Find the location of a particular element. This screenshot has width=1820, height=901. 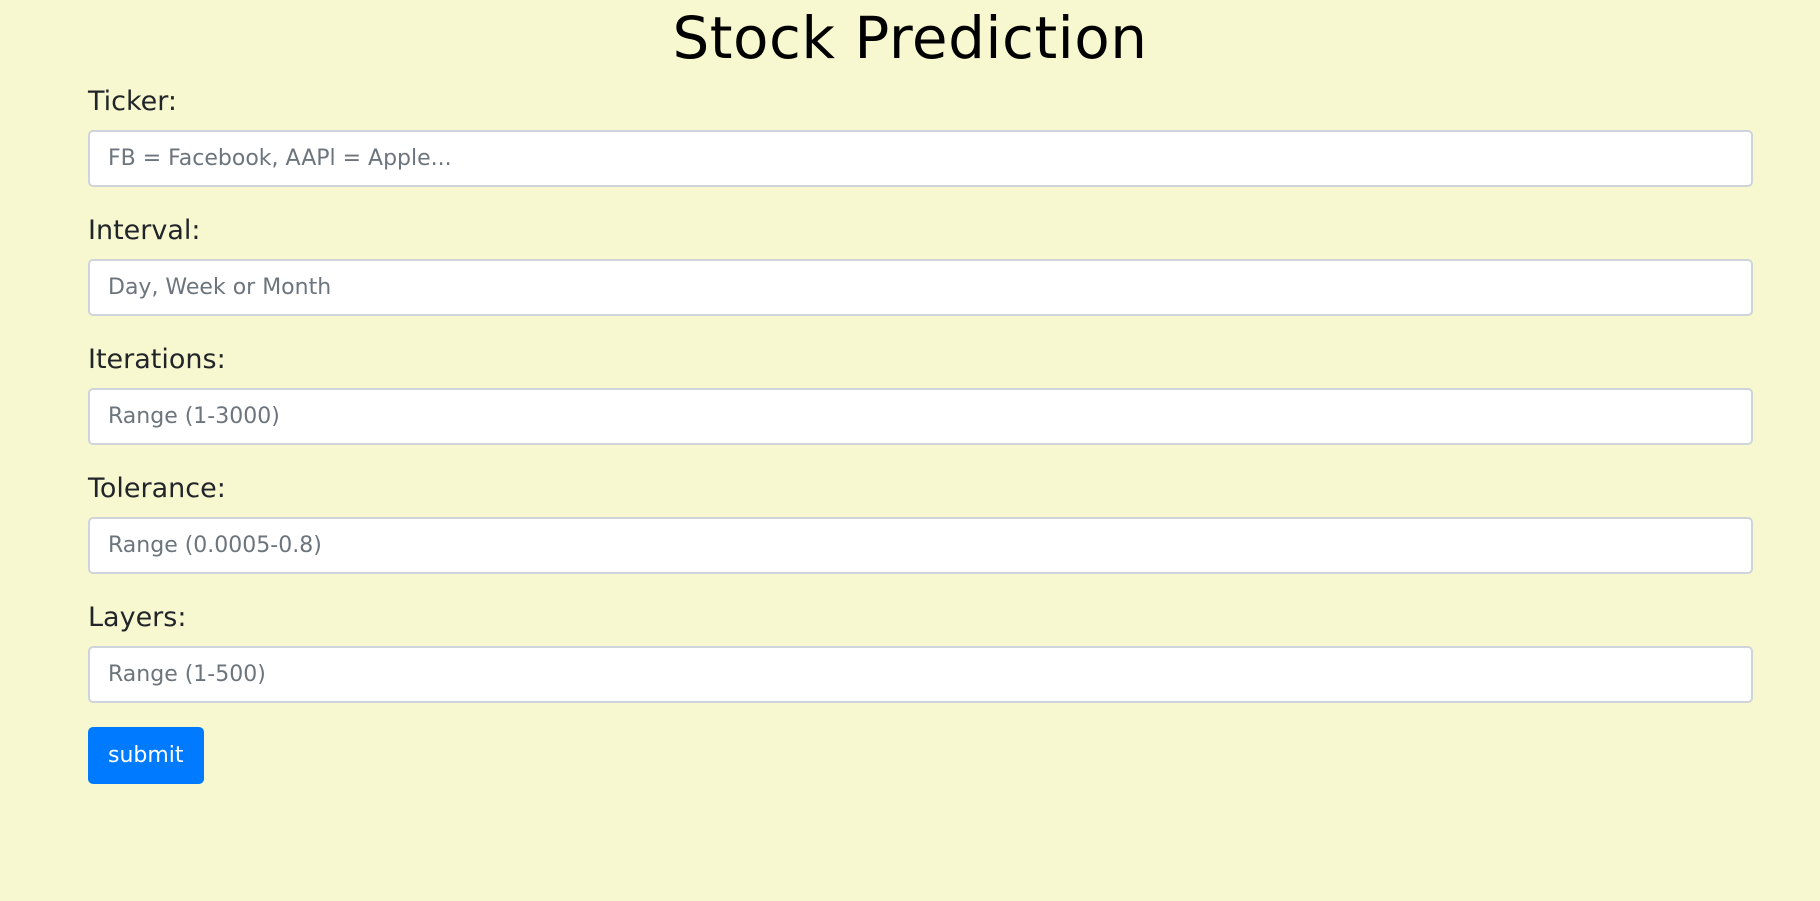

tolerance-label: Tolerance: is located at coordinates (157, 488).